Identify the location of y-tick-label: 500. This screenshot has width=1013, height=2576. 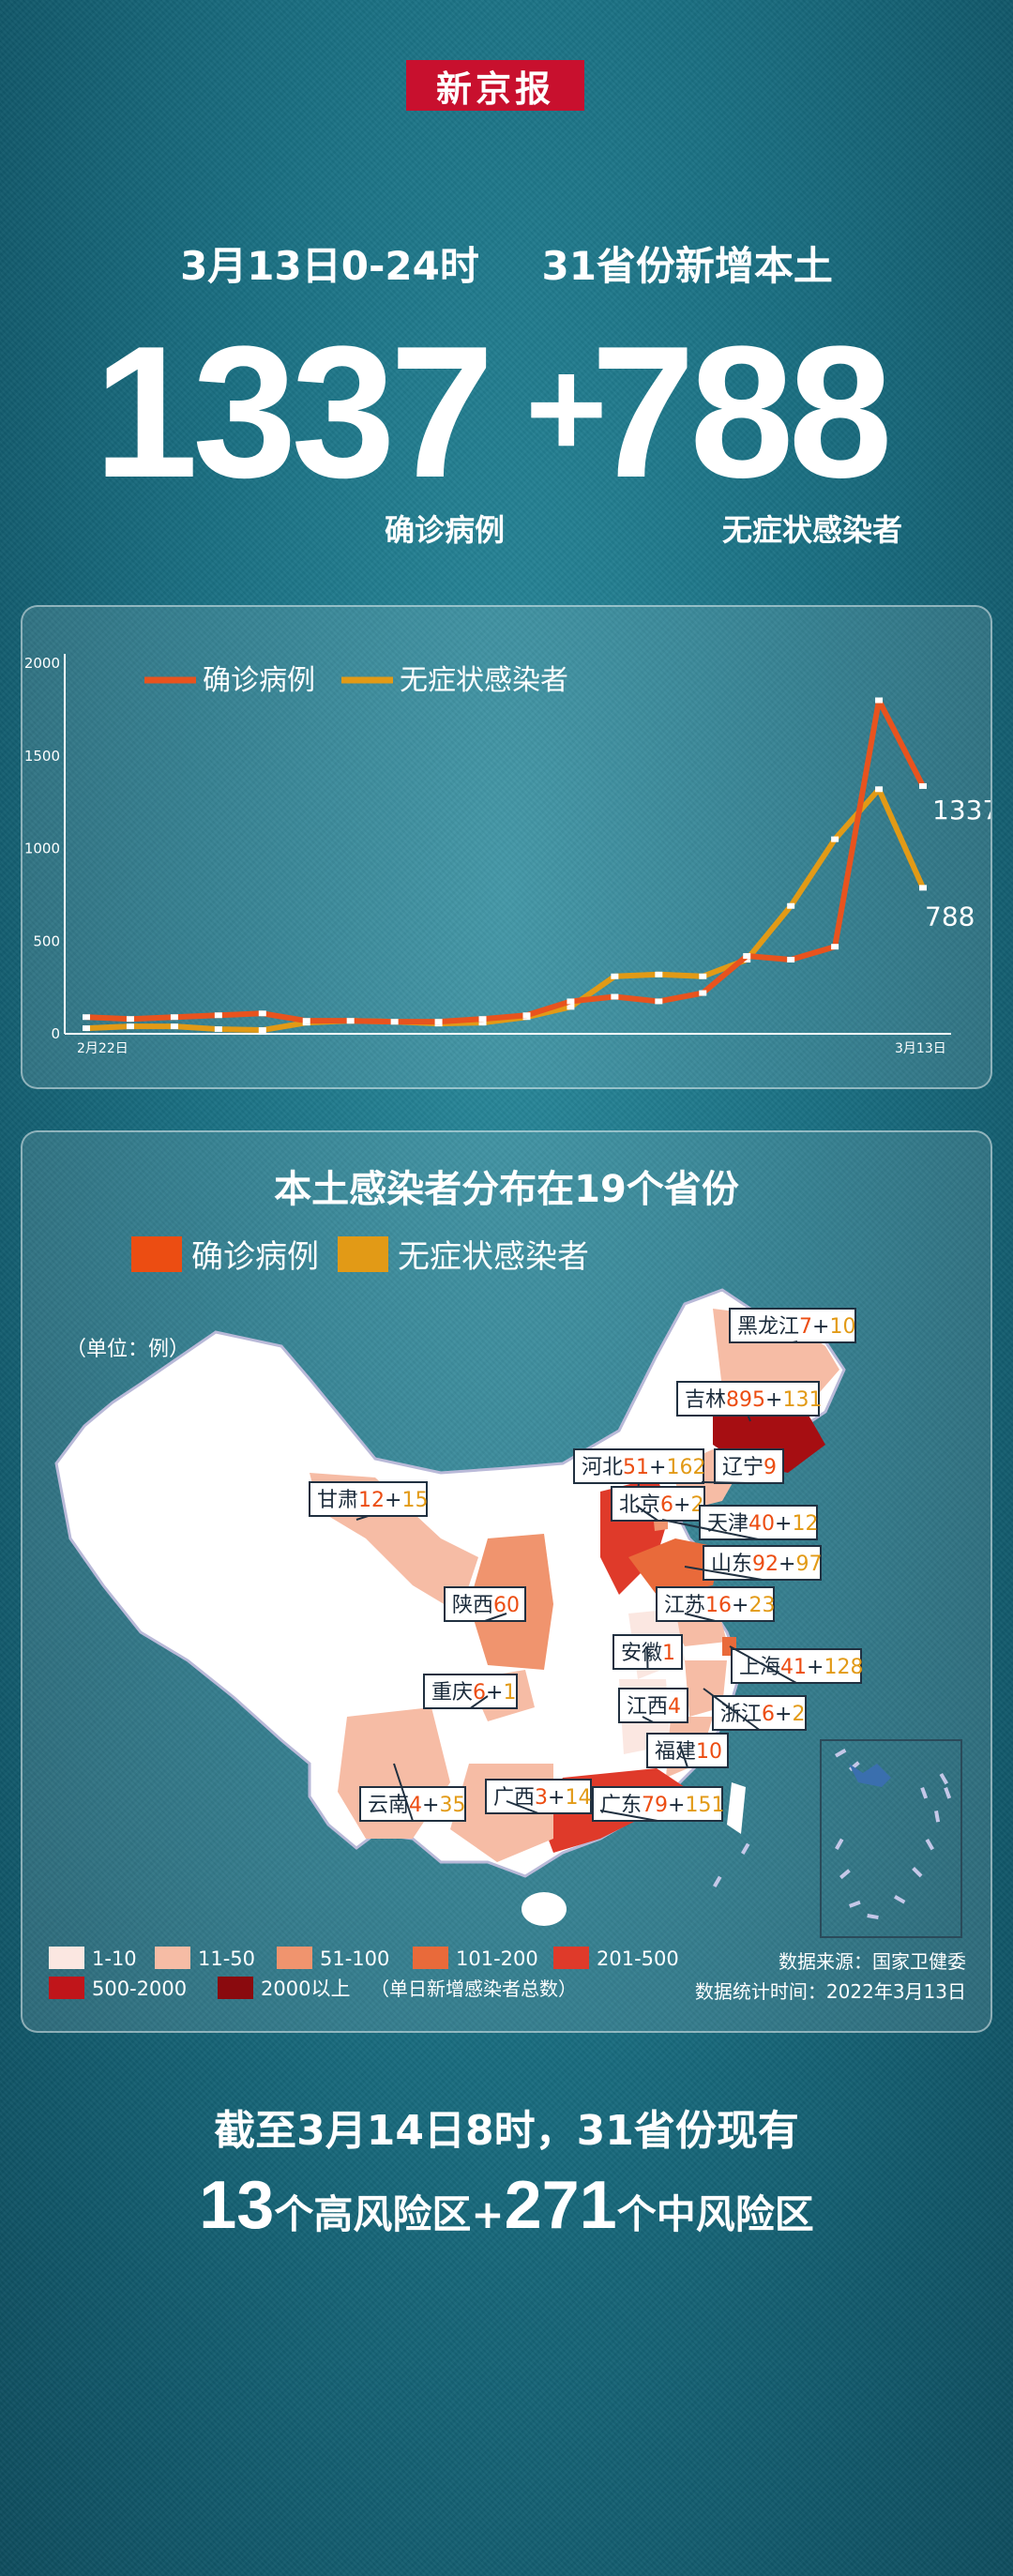
(46, 940).